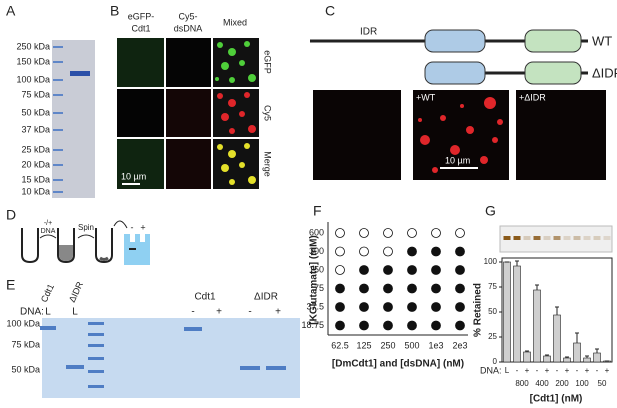 This screenshot has width=617, height=408. What do you see at coordinates (104, 258) in the screenshot?
I see `pellet` at bounding box center [104, 258].